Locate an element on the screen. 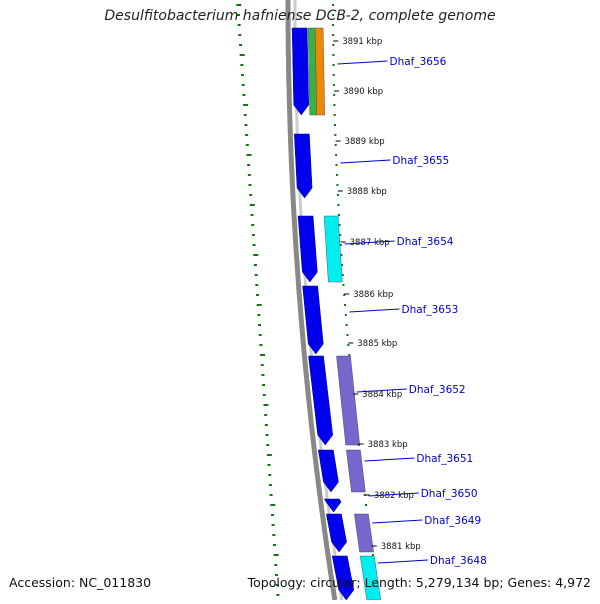 This screenshot has height=604, width=600. tick-label: 3885 kbp is located at coordinates (377, 344).